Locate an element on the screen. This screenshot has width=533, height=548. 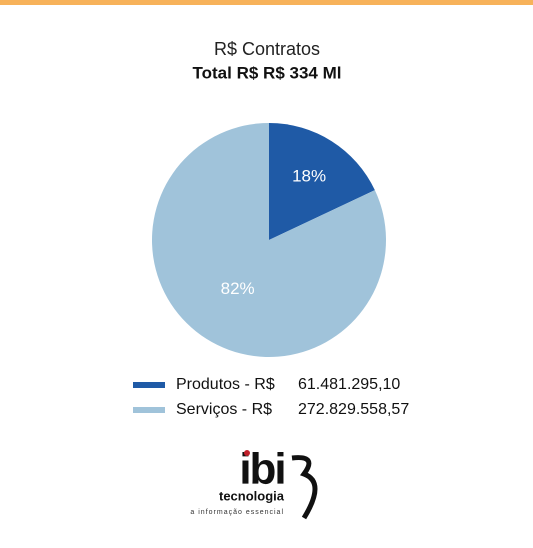
chart-subtitle: Total R$ R$ 334 Ml is located at coordinates (267, 72).